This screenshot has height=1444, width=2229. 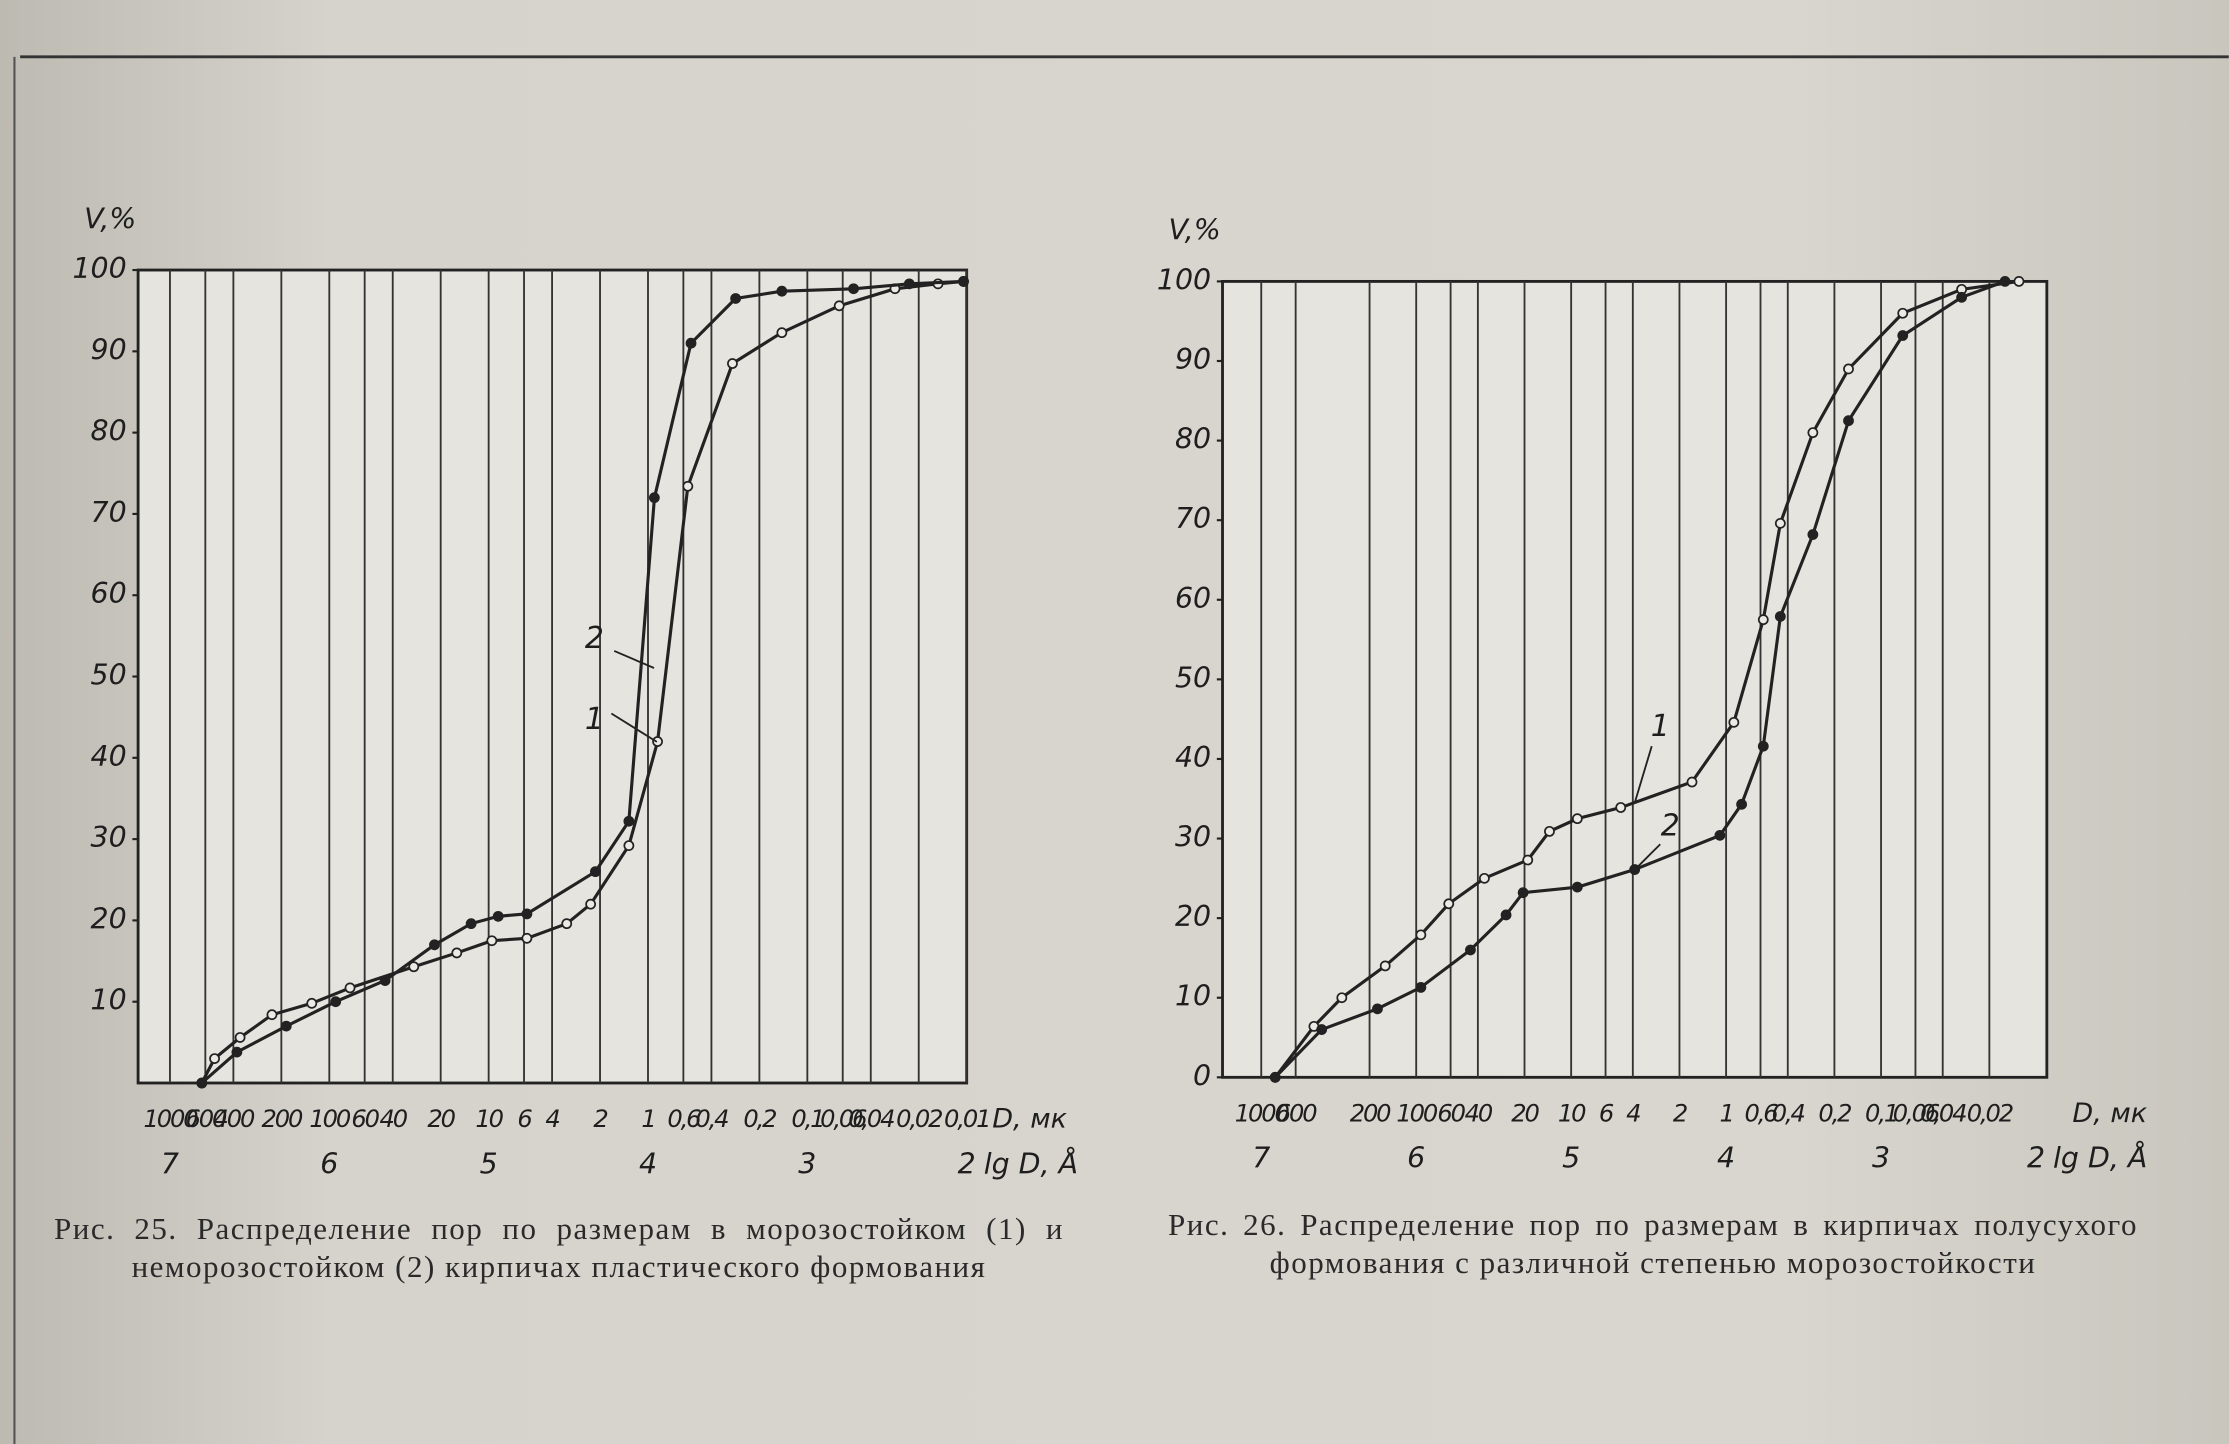 I want to click on x-tick-label: 60, so click(x=1451, y=1113).